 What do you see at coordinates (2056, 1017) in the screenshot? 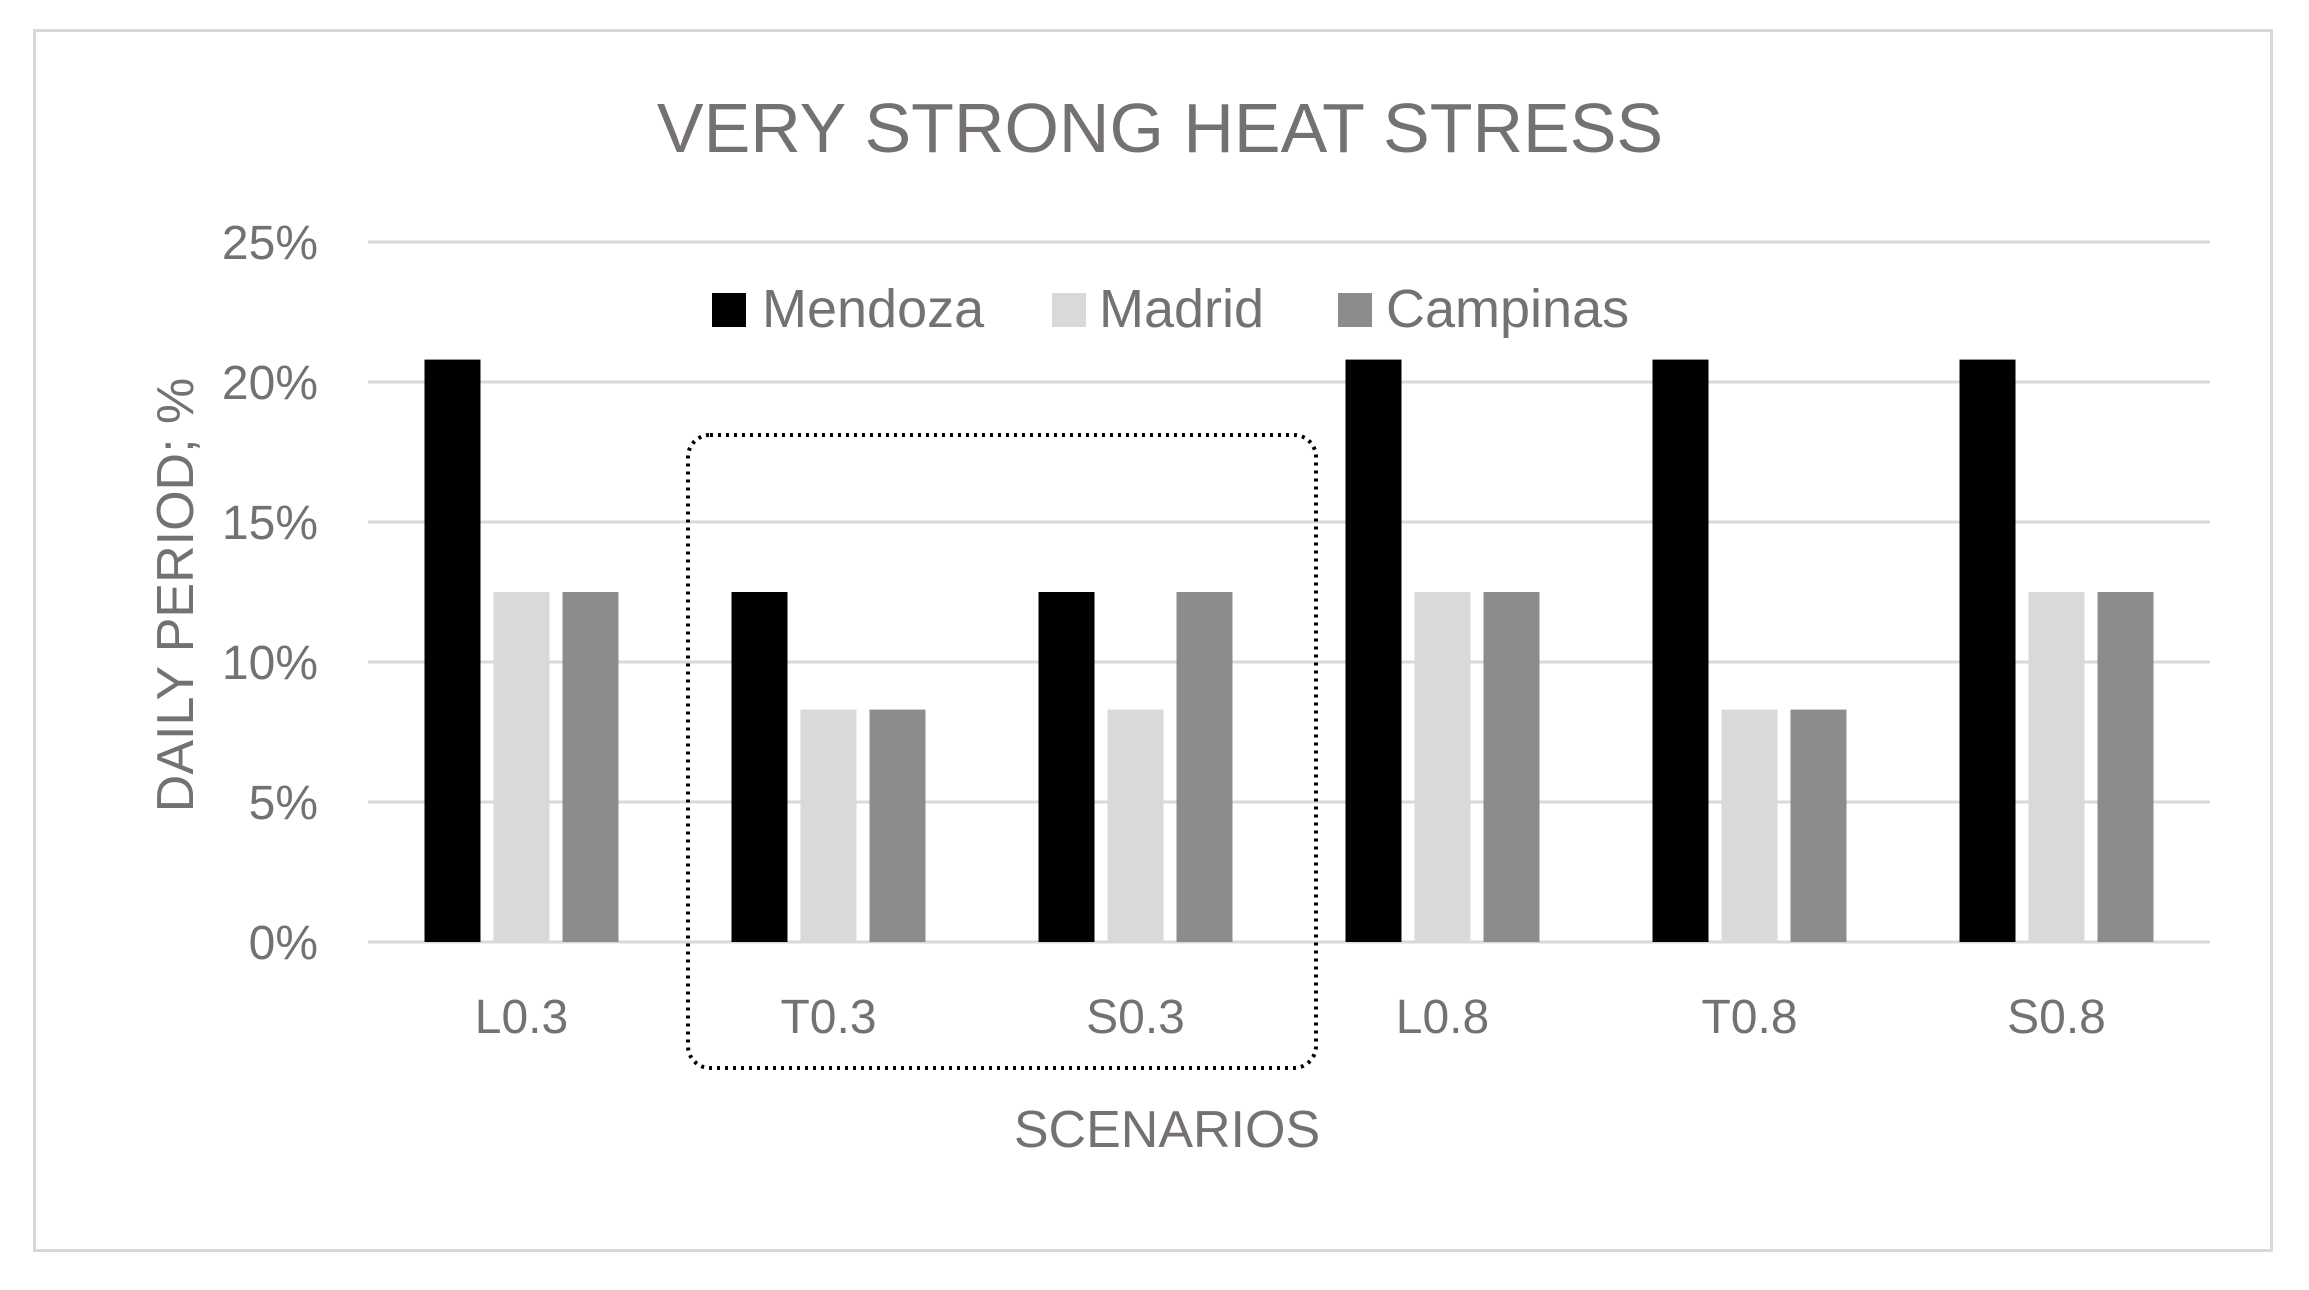
I see `x-tick-label: S0.8` at bounding box center [2056, 1017].